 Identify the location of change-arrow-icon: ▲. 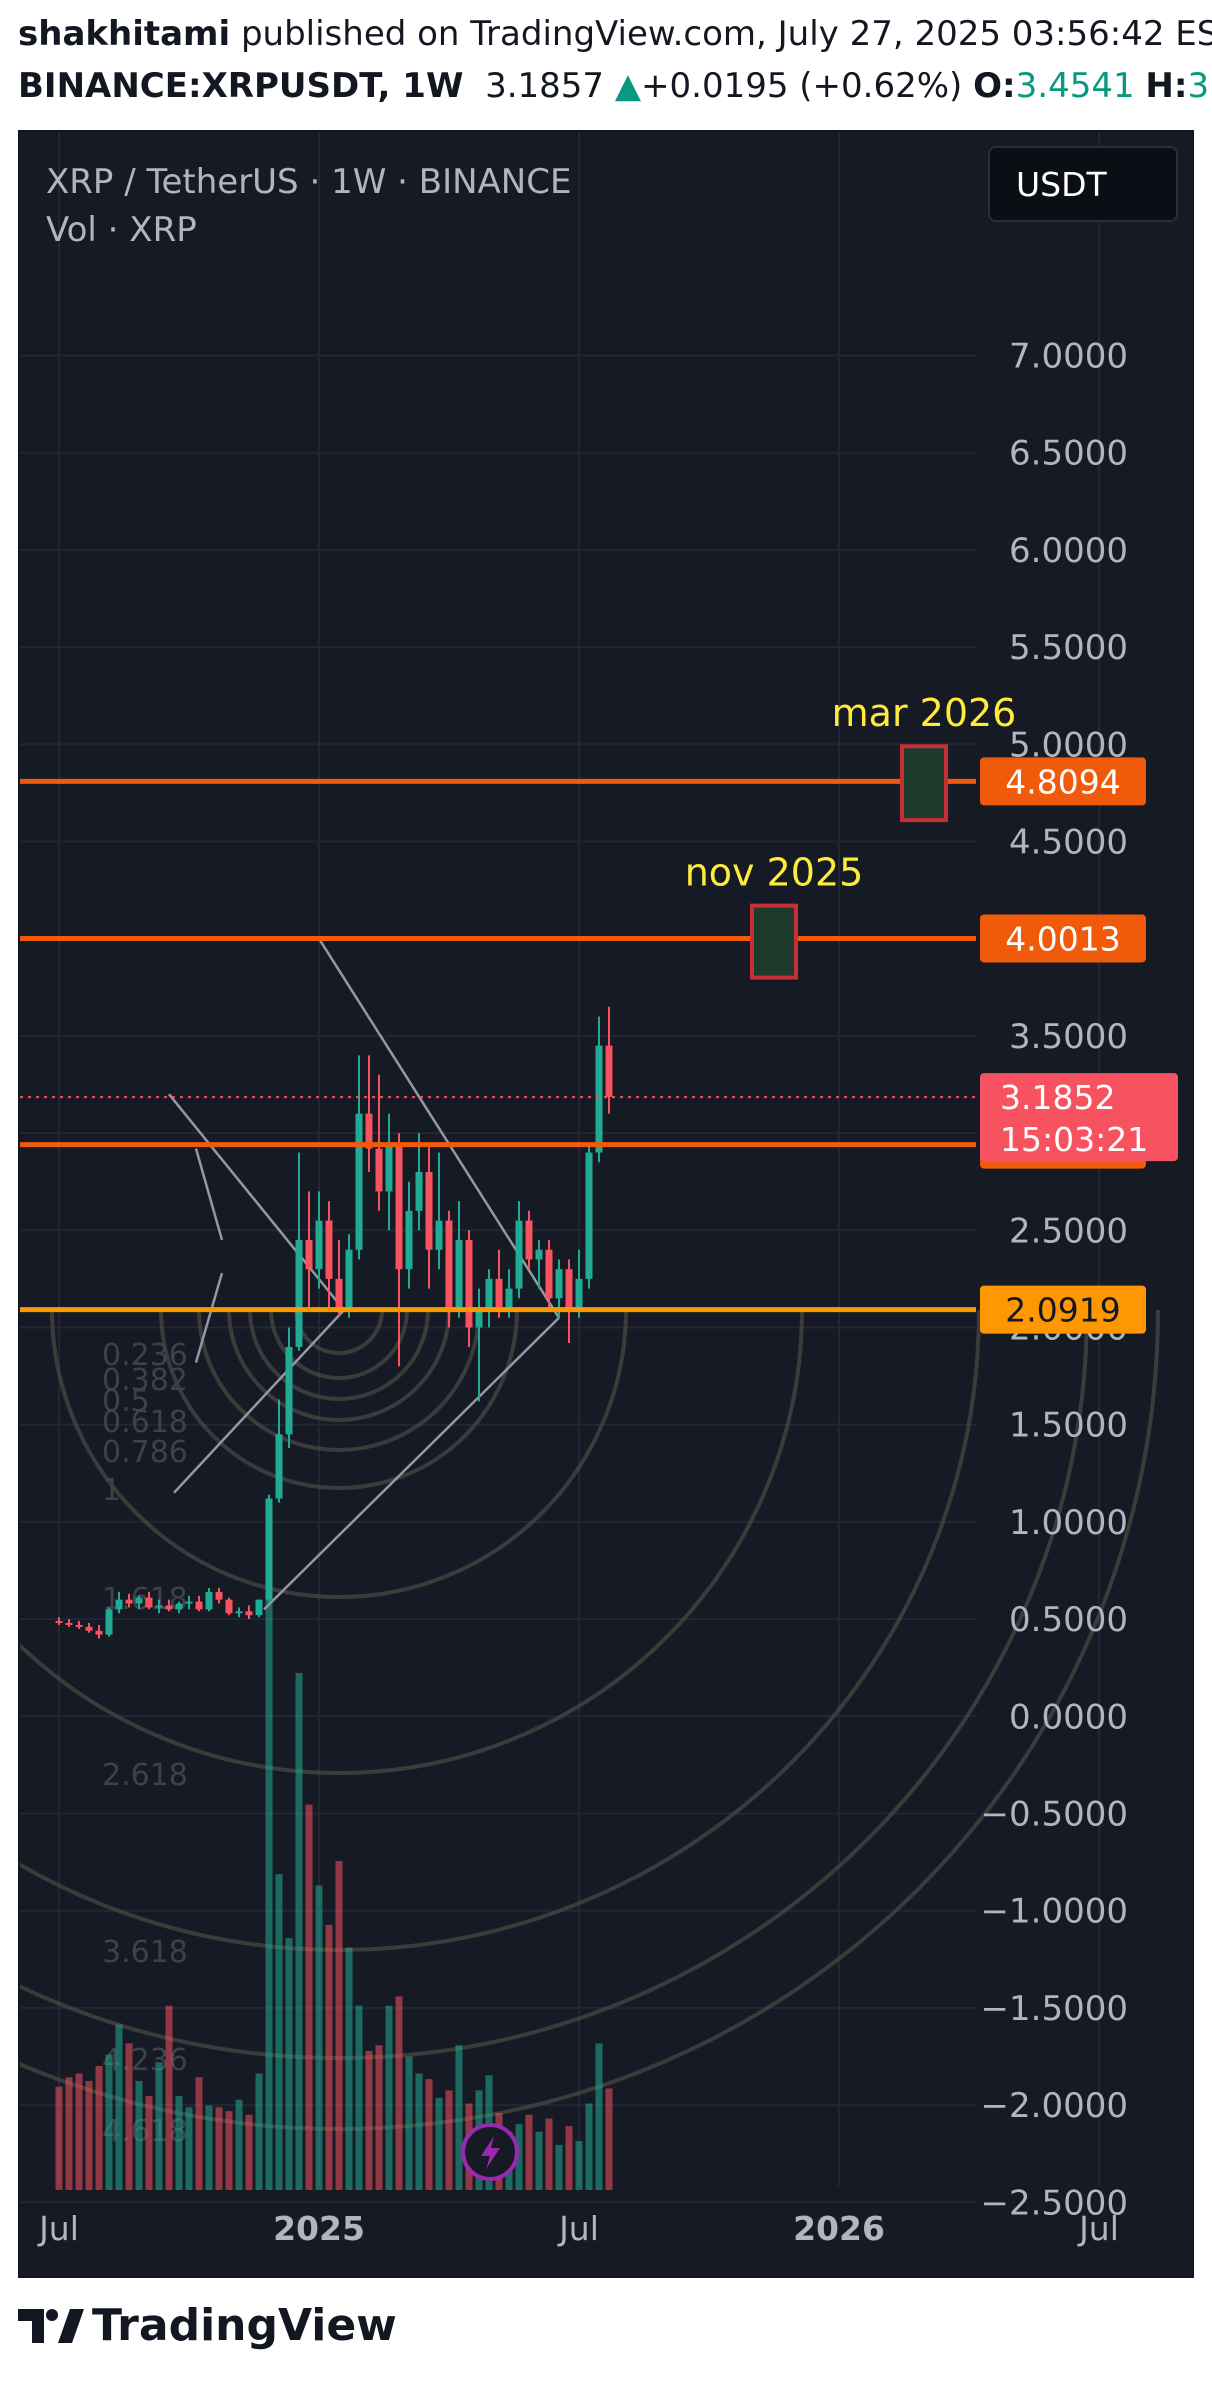
(628, 86).